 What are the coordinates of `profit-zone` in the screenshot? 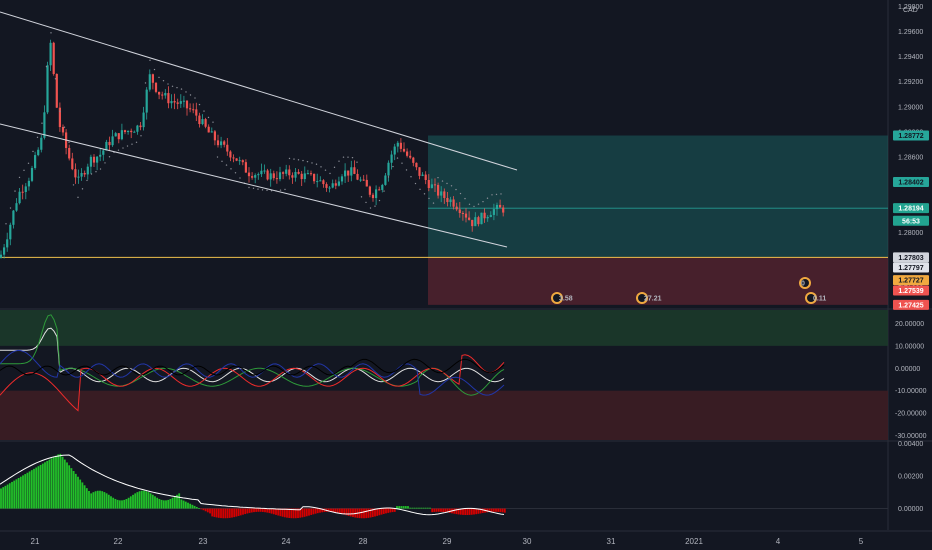 It's located at (658, 196).